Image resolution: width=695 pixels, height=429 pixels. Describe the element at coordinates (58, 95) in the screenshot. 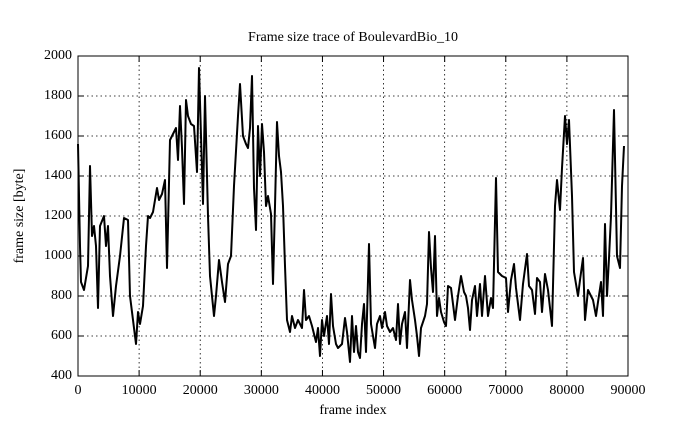

I see `y-tick-label: 1800` at that location.